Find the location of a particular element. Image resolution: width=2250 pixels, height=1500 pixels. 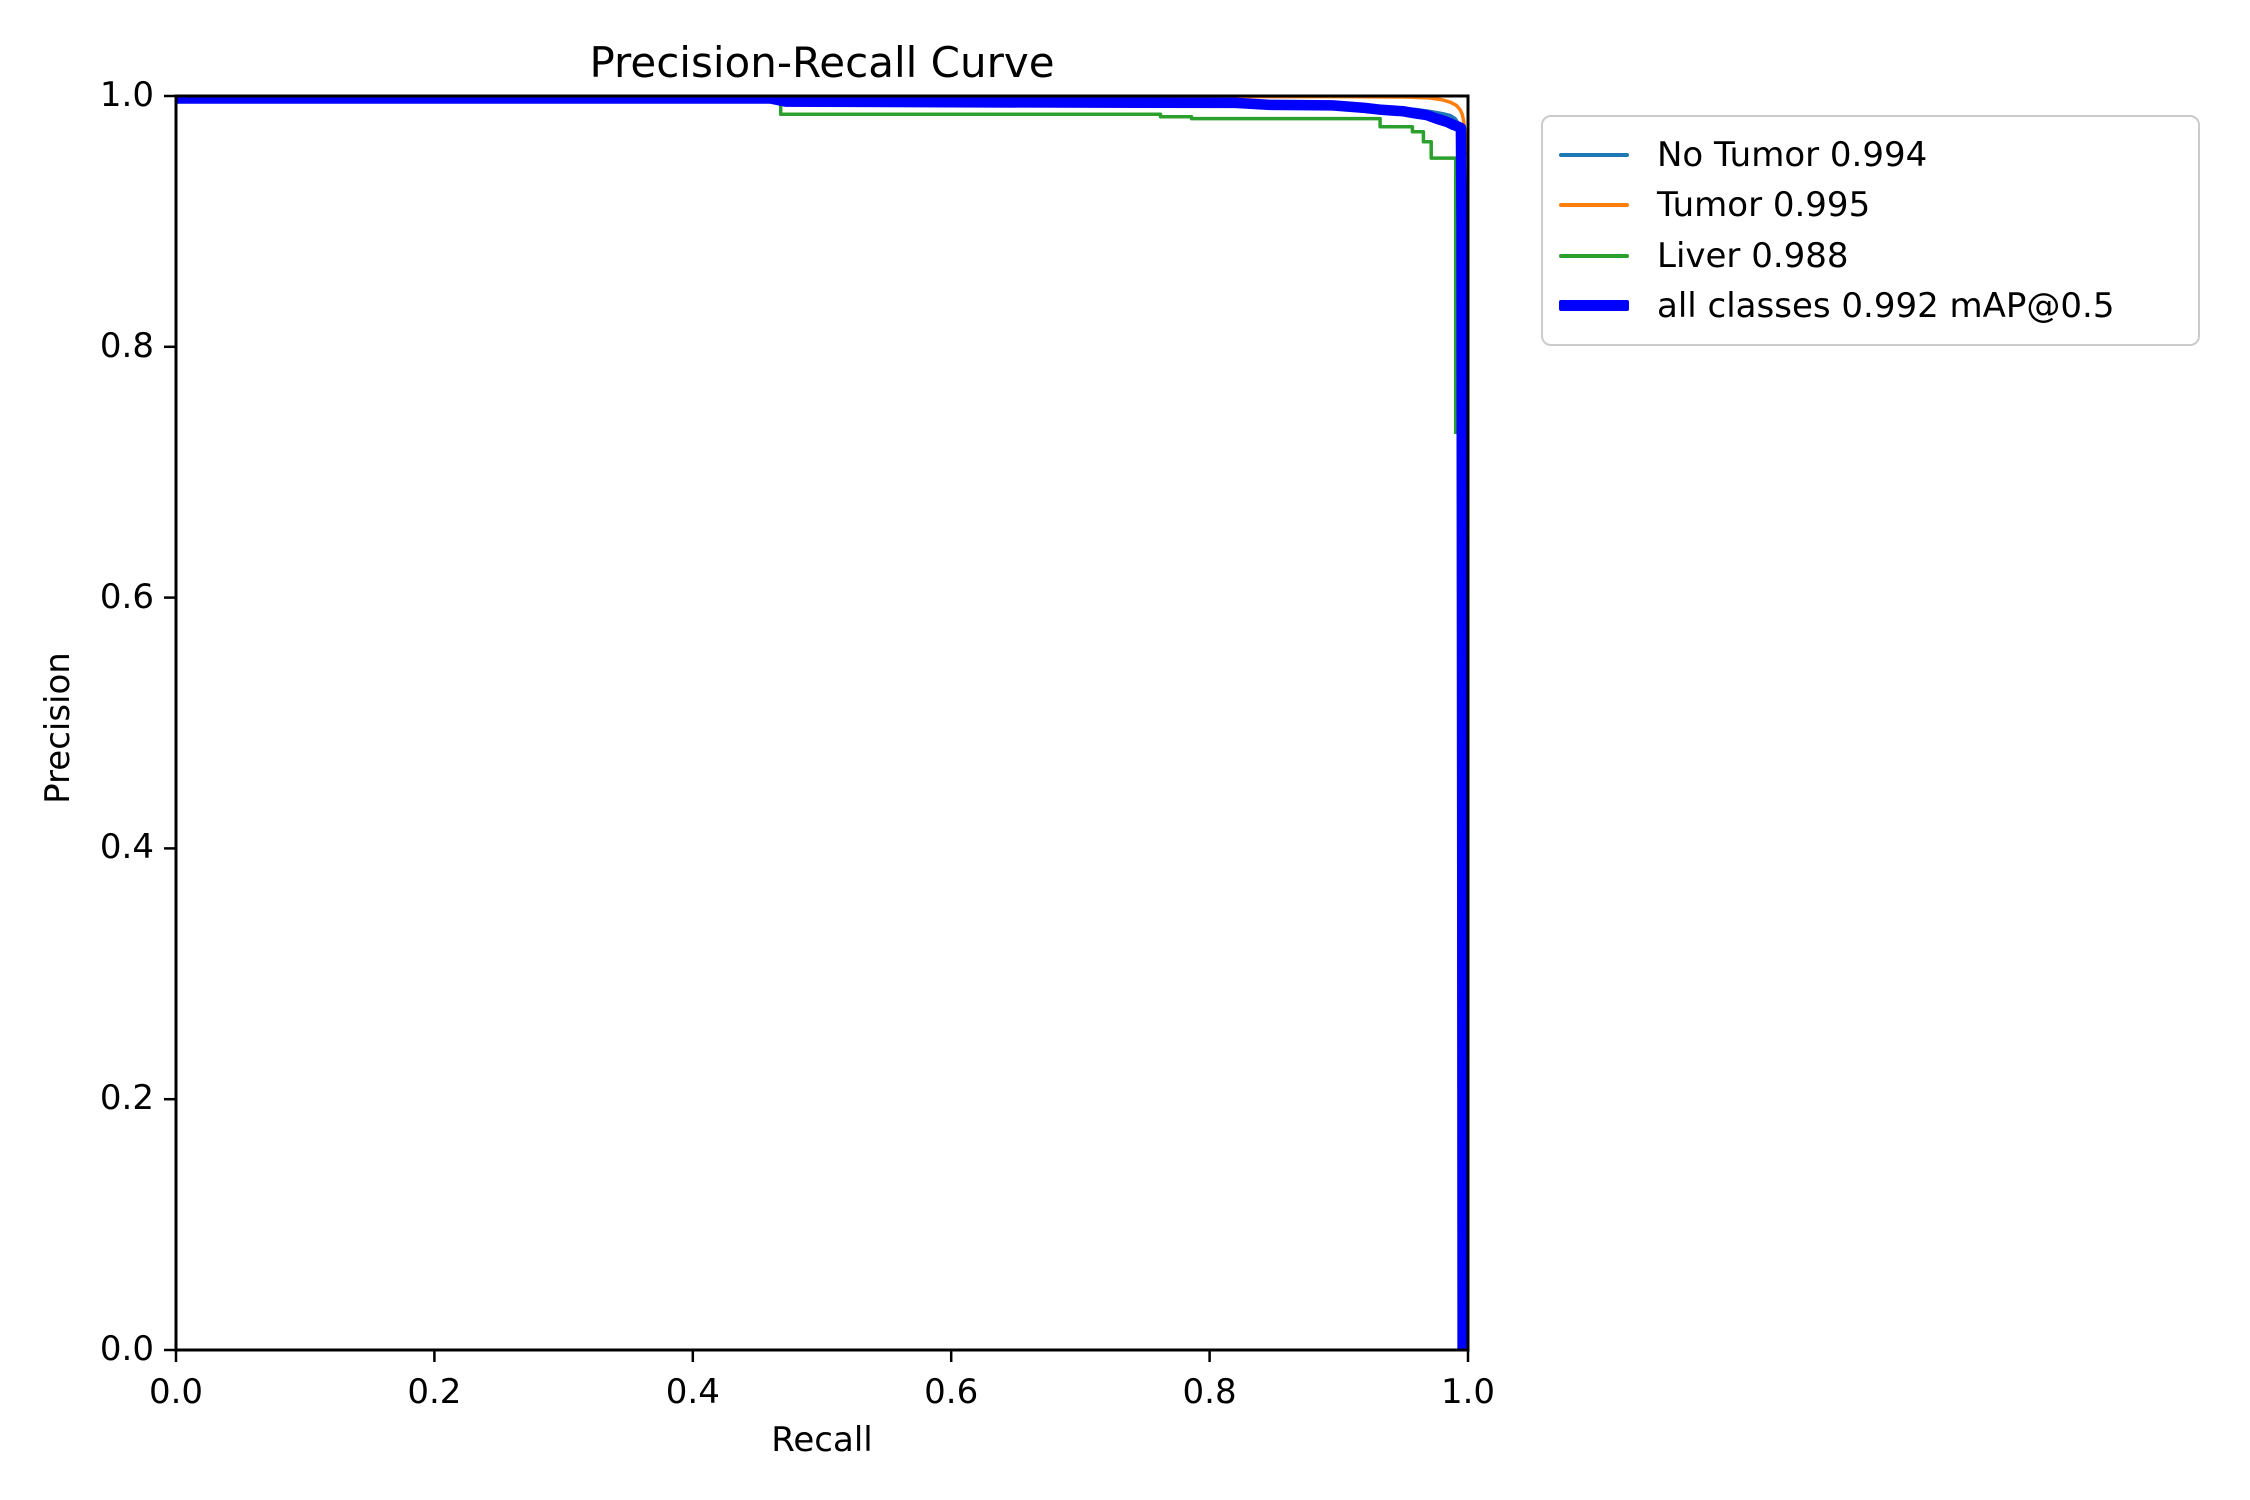

y-tick-label: 0.8 is located at coordinates (126, 345).